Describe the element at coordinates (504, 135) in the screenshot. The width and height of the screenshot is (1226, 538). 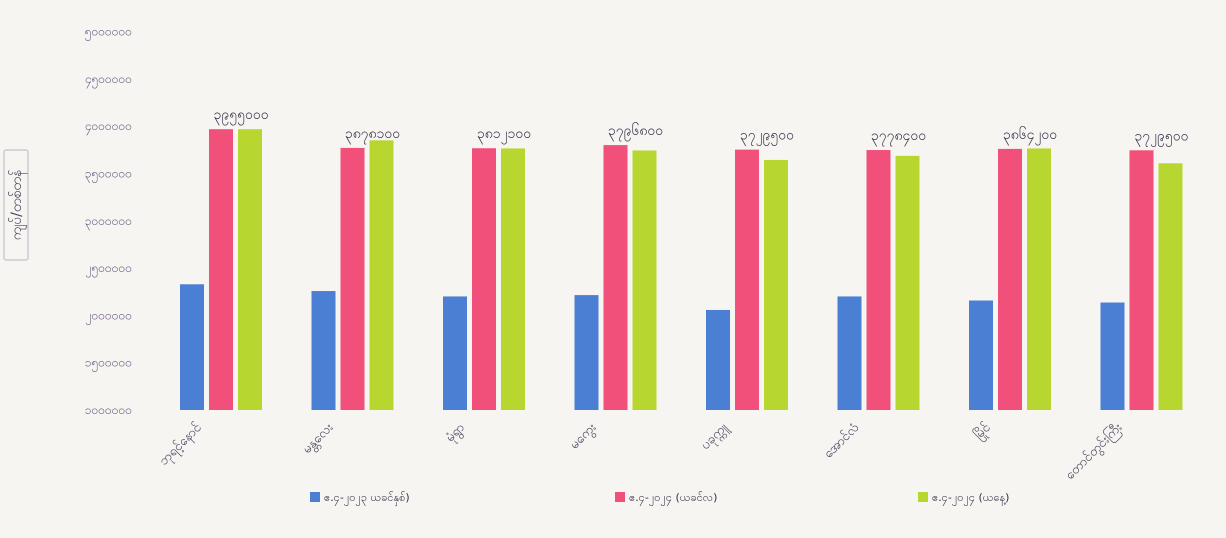
I see `data-label: ၃၈၁၂၁၀၀` at that location.